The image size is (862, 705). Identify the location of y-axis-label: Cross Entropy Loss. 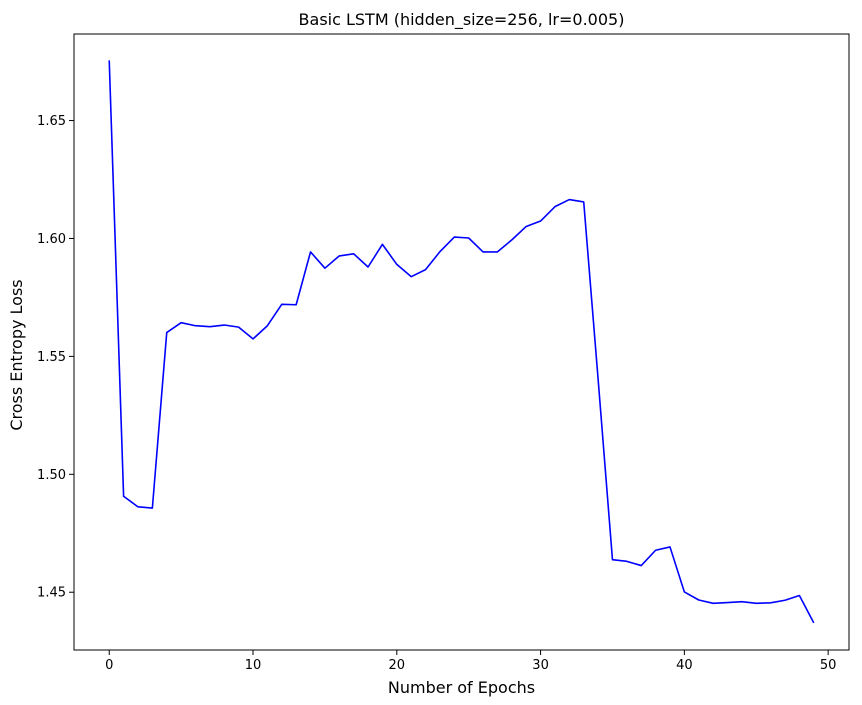
(16, 354).